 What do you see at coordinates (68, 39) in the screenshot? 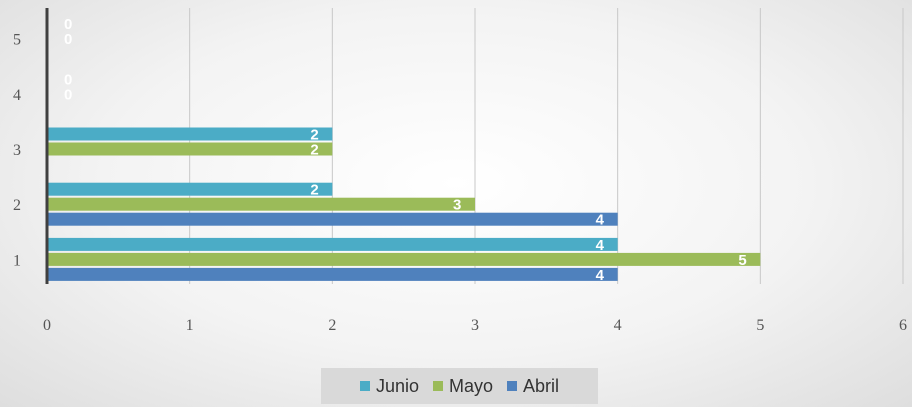
I see `data-label-mayo-5: 0` at bounding box center [68, 39].